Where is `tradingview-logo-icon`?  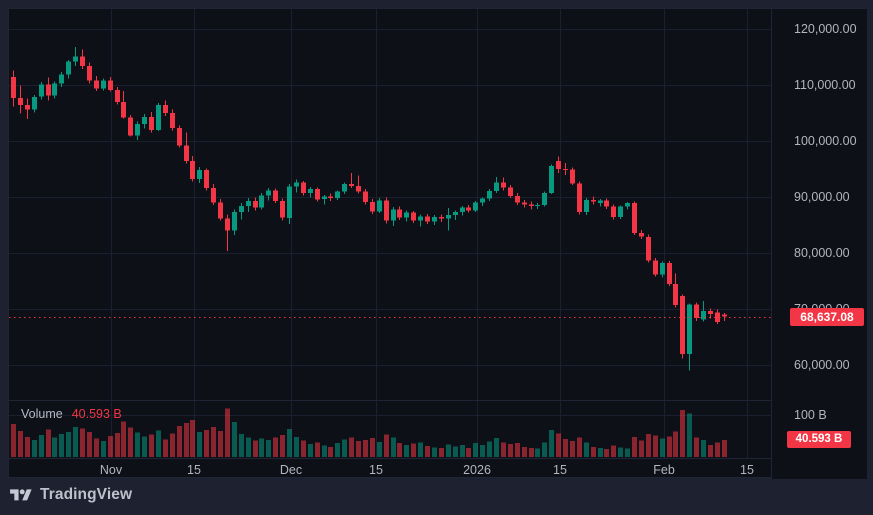
tradingview-logo-icon is located at coordinates (21, 495).